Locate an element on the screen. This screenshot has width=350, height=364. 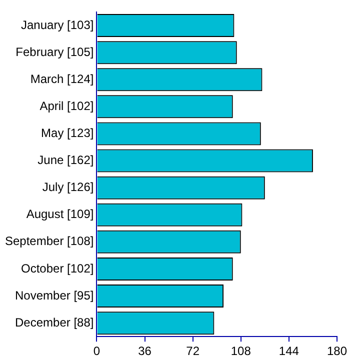
x-tick-label: 0 is located at coordinates (96, 351).